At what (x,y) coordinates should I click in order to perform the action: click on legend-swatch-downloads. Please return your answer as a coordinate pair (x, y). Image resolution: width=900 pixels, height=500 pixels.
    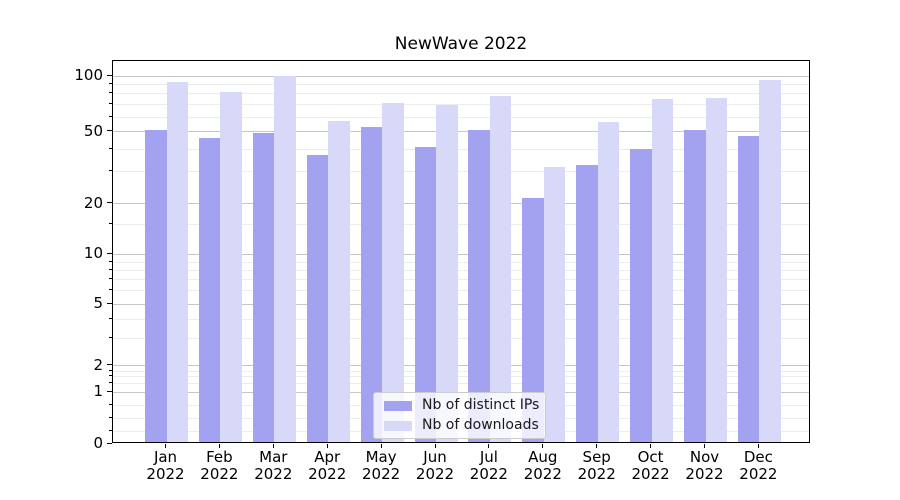
    Looking at the image, I should click on (398, 425).